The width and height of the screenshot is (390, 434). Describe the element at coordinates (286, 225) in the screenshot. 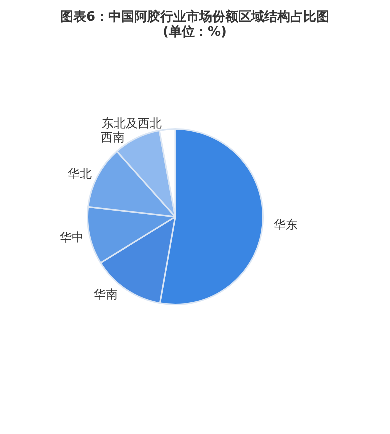

I see `slice-label: 华东` at that location.